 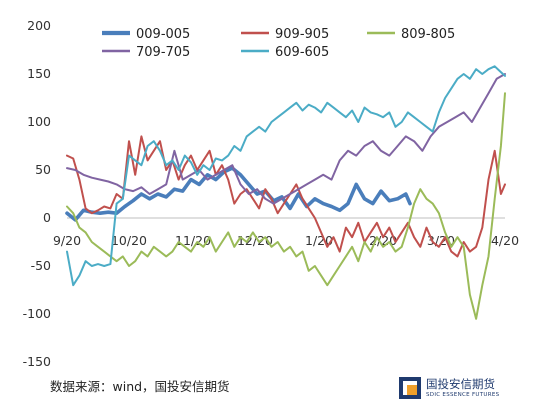 What do you see at coordinates (39, 25) in the screenshot?
I see `y-tick-label: 200` at bounding box center [39, 25].